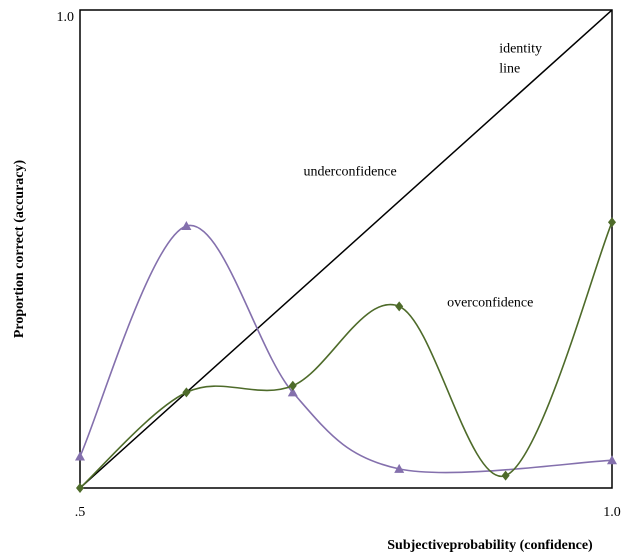 This screenshot has height=560, width=624. Describe the element at coordinates (80, 512) in the screenshot. I see `x-tick-label: .5` at that location.